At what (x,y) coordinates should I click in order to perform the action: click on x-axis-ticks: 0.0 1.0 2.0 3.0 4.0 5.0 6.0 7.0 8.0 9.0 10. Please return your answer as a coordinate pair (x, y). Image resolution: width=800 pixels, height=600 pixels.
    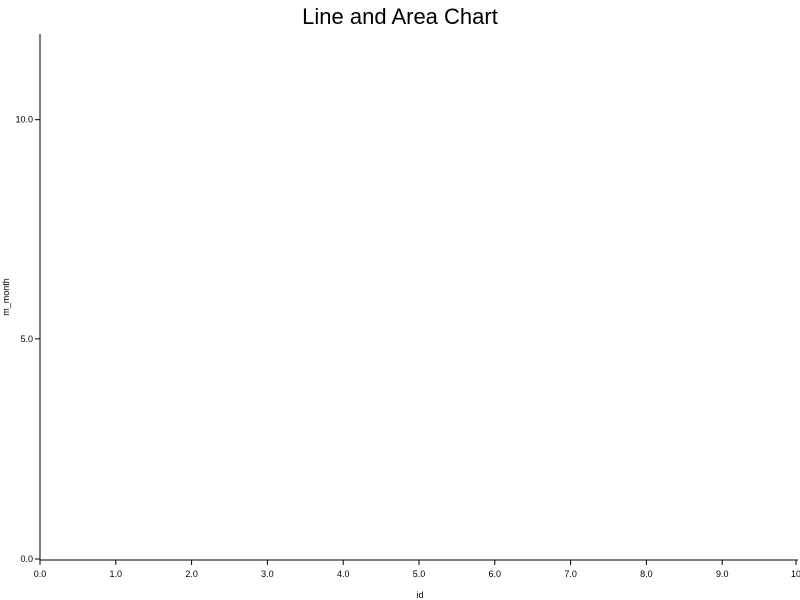
    Looking at the image, I should click on (417, 569).